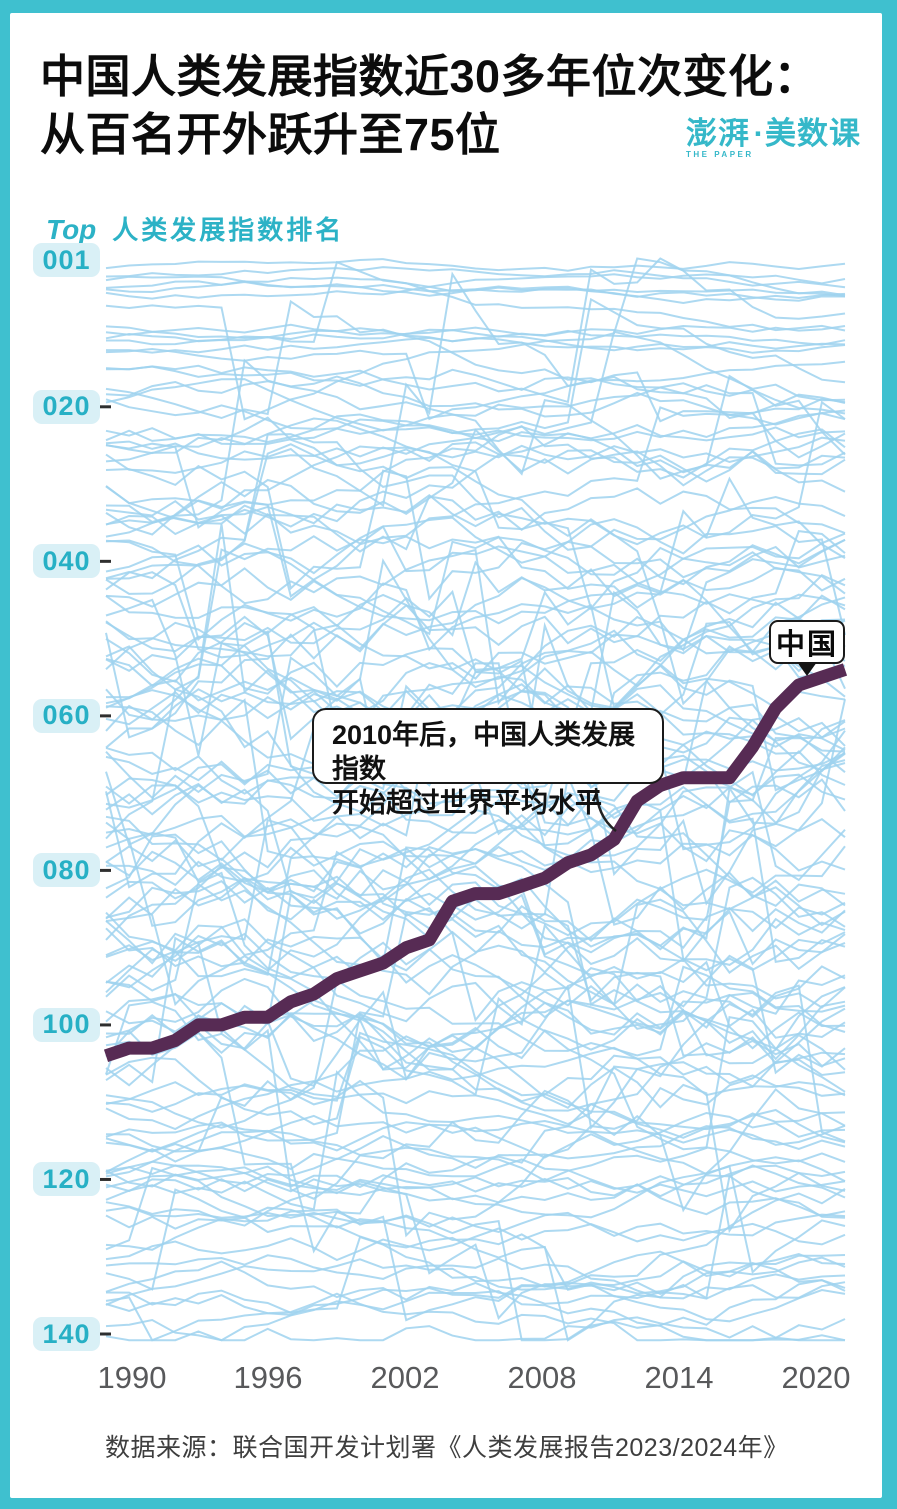 The height and width of the screenshot is (1509, 897). Describe the element at coordinates (807, 133) in the screenshot. I see `logo-suffix-text: ·美数课` at that location.